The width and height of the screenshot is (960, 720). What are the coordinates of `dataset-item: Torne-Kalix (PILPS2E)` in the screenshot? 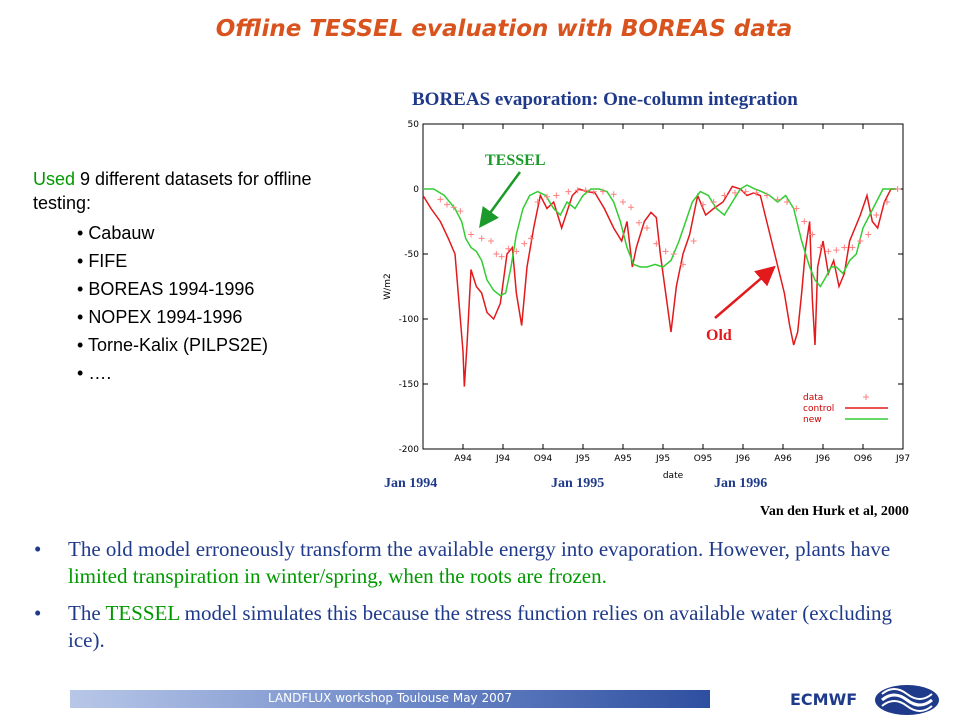 It's located at (215, 345).